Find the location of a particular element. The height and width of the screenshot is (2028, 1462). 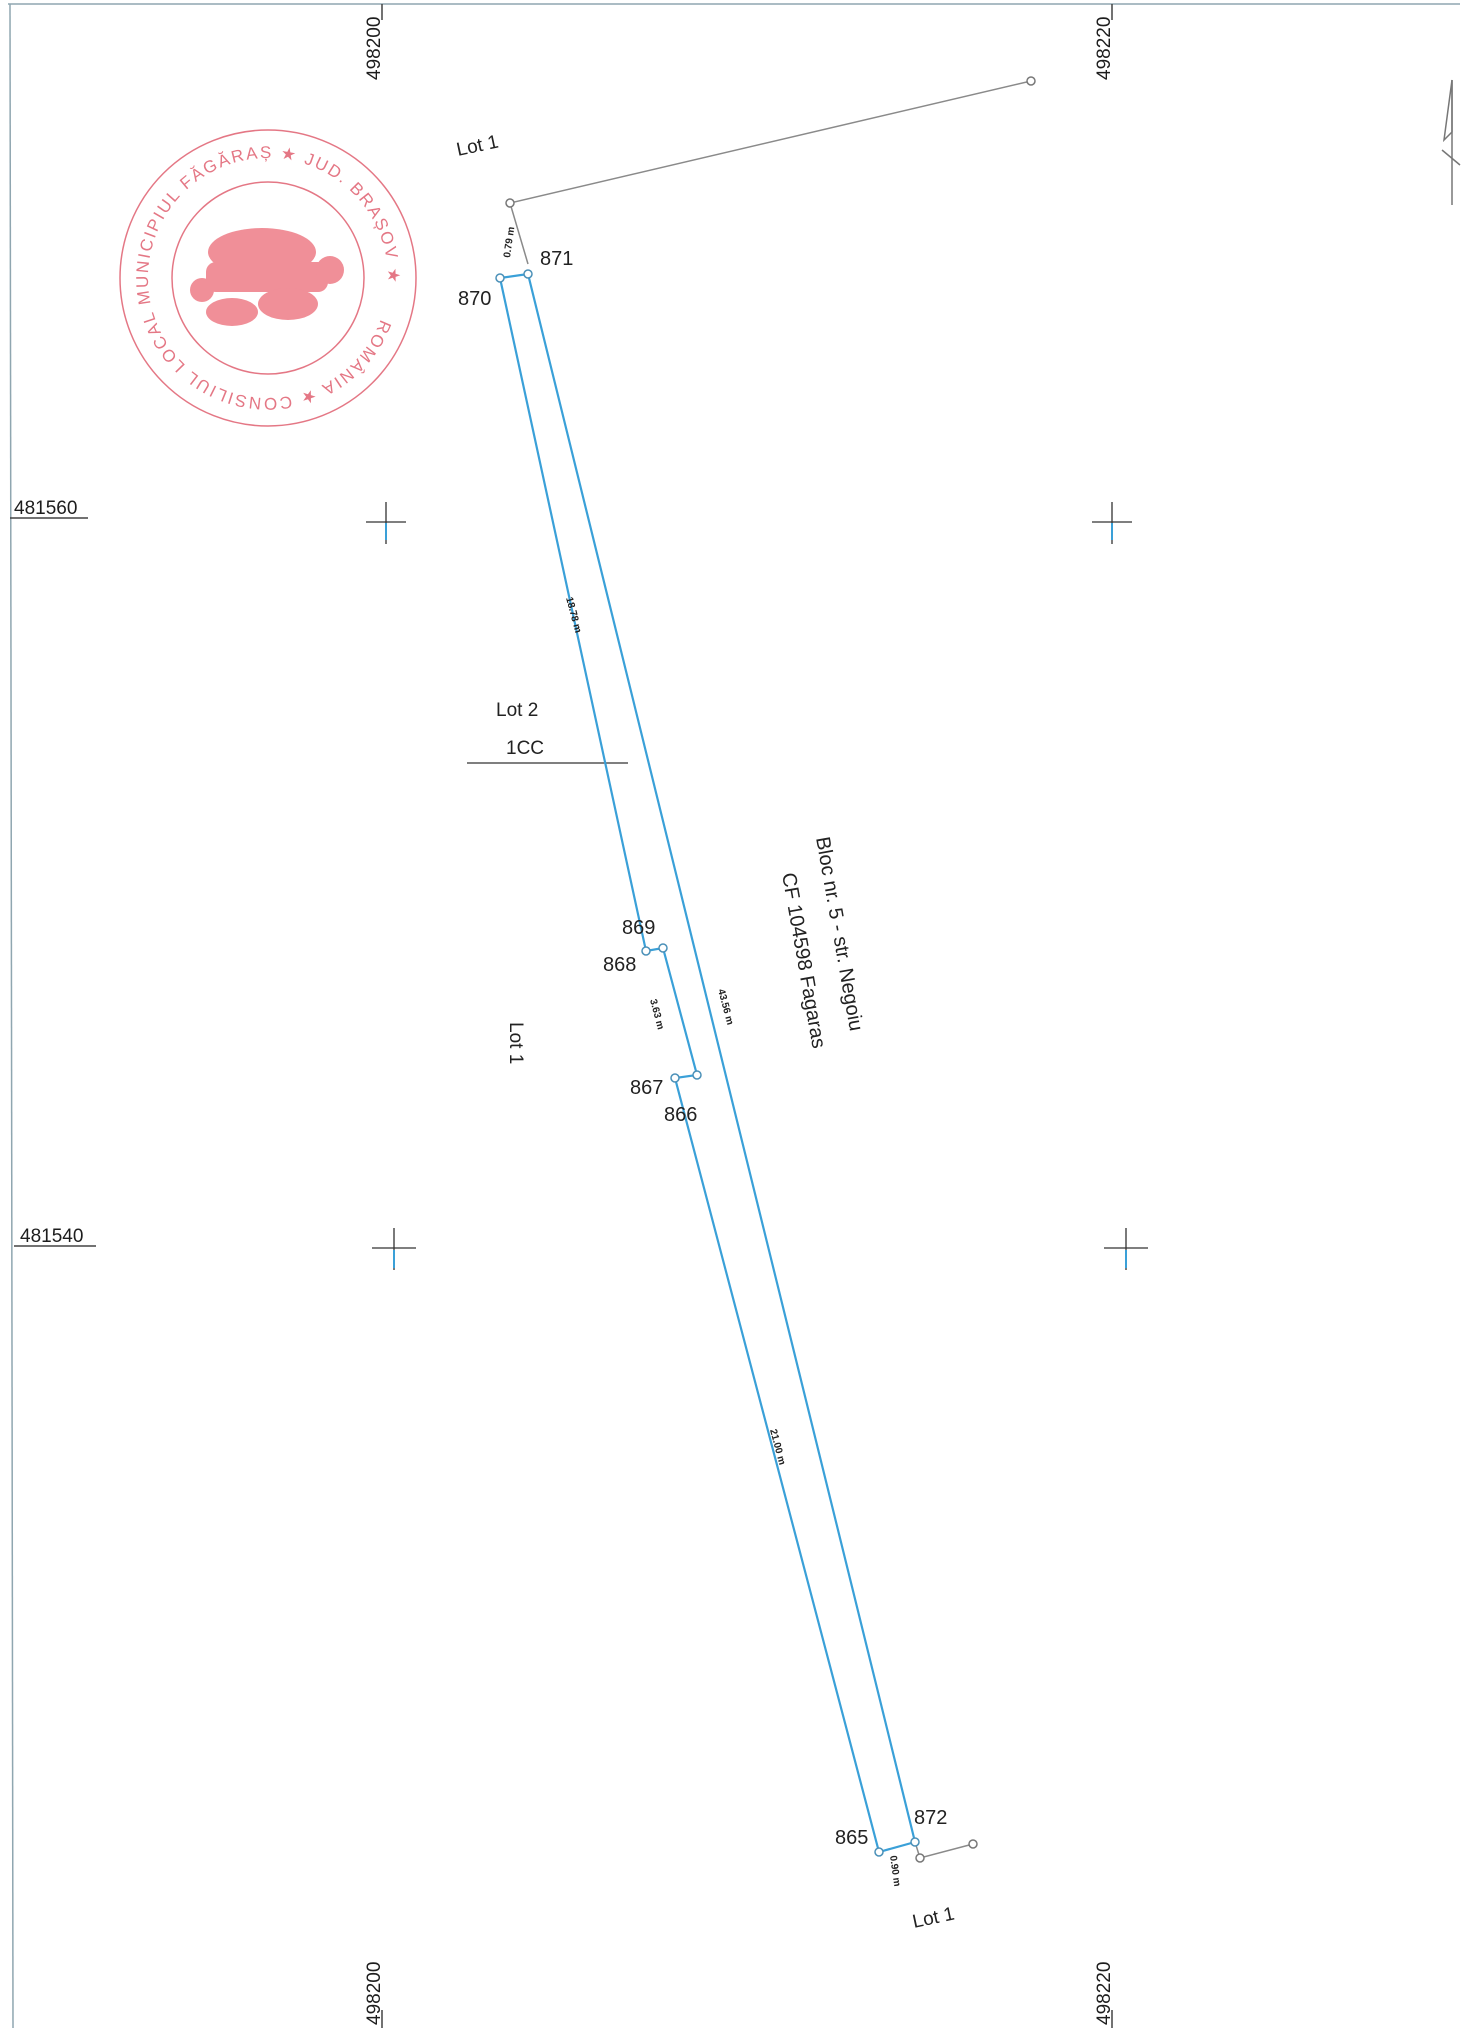

grid-y-label-2: 481540 is located at coordinates (51, 1236).